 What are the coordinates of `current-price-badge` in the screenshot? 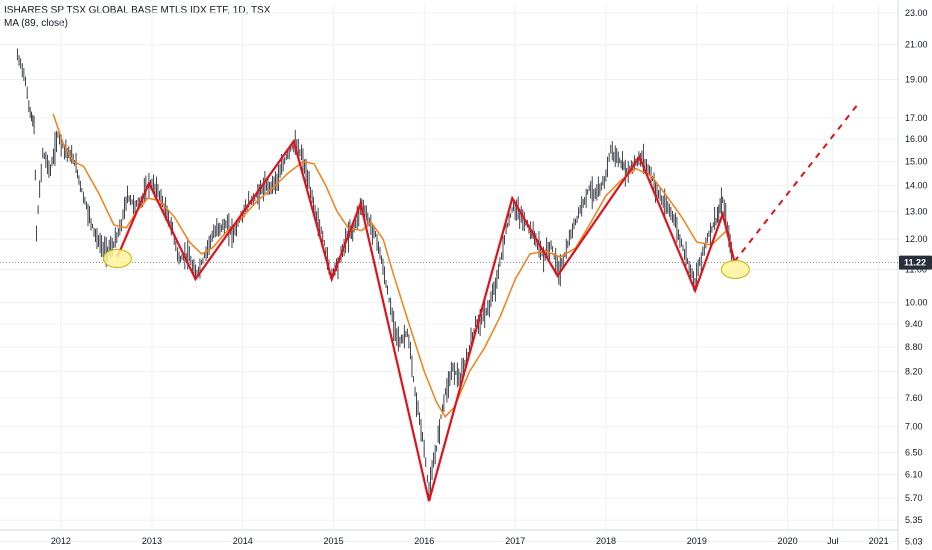 It's located at (915, 262).